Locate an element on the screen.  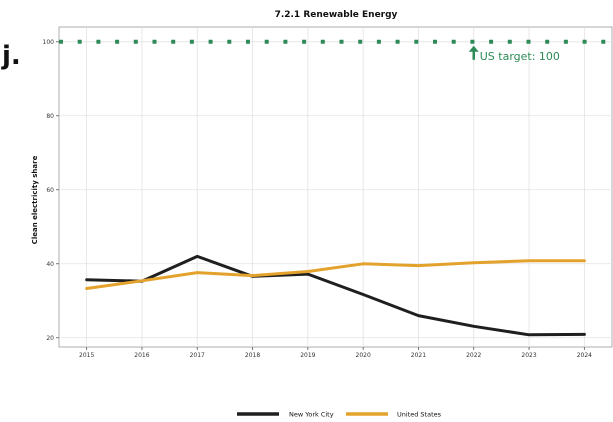
x-tick-label-2018: 2018 is located at coordinates (252, 355).